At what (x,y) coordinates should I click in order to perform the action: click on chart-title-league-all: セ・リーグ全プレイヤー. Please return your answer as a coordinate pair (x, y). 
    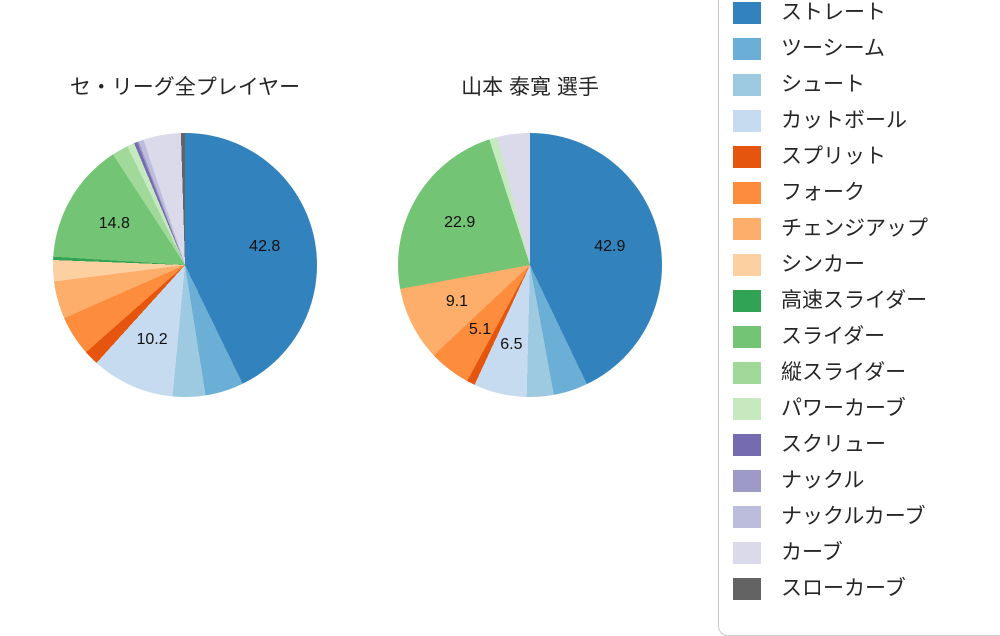
    Looking at the image, I should click on (185, 87).